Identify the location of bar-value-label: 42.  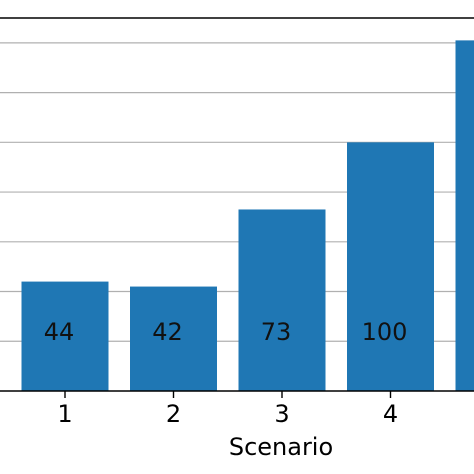
(167, 332).